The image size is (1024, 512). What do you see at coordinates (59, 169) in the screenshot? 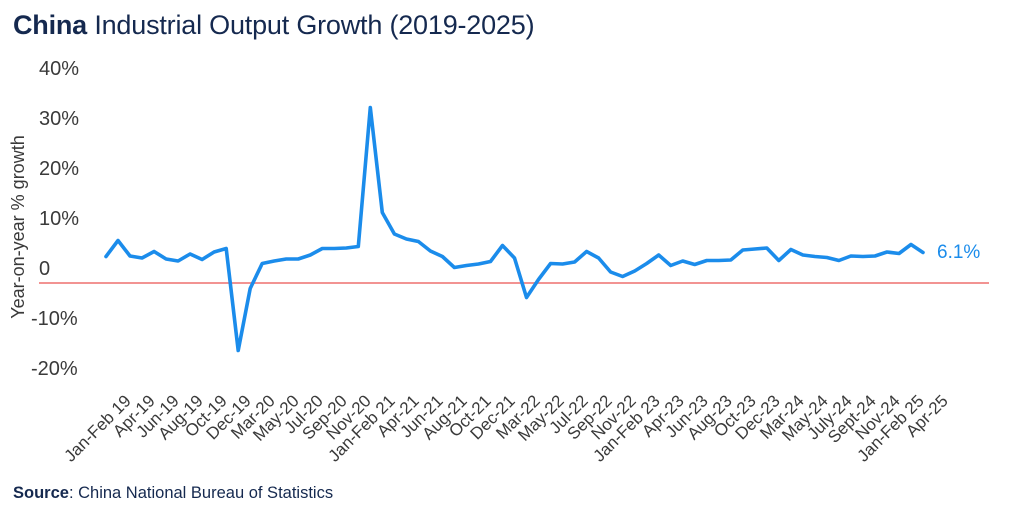
I see `y-tick-label: 20%` at bounding box center [59, 169].